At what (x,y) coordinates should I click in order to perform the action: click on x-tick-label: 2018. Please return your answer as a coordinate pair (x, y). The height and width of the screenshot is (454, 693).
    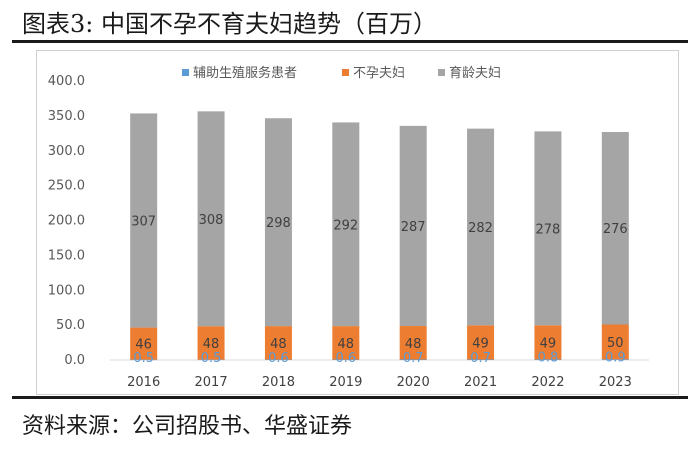
    Looking at the image, I should click on (278, 382).